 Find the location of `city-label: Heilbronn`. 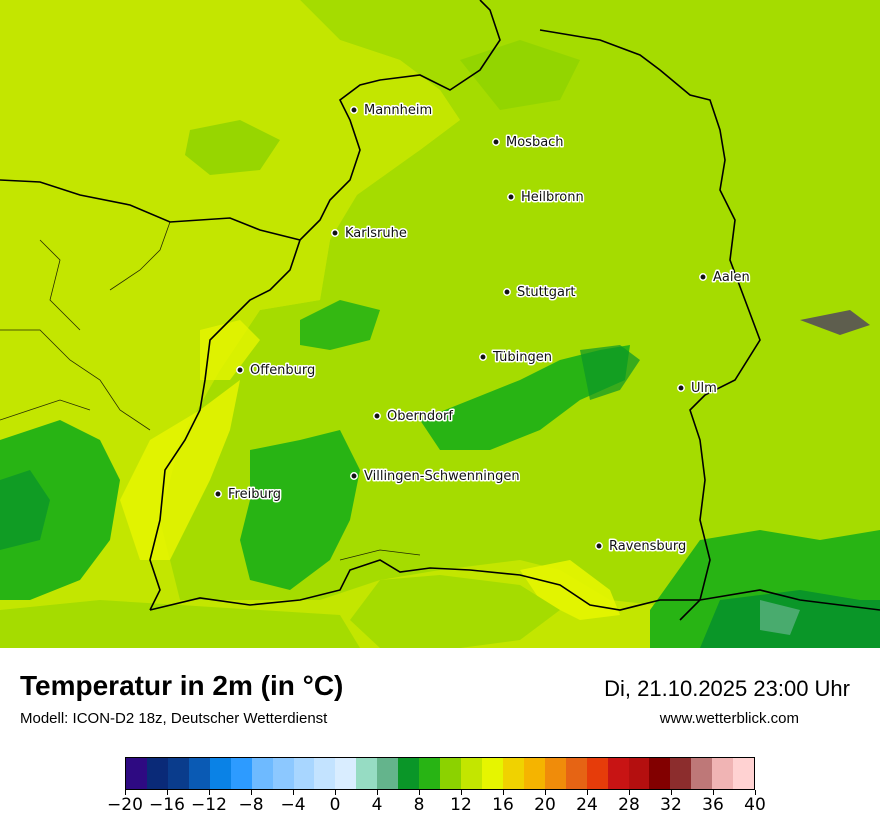

city-label: Heilbronn is located at coordinates (552, 197).